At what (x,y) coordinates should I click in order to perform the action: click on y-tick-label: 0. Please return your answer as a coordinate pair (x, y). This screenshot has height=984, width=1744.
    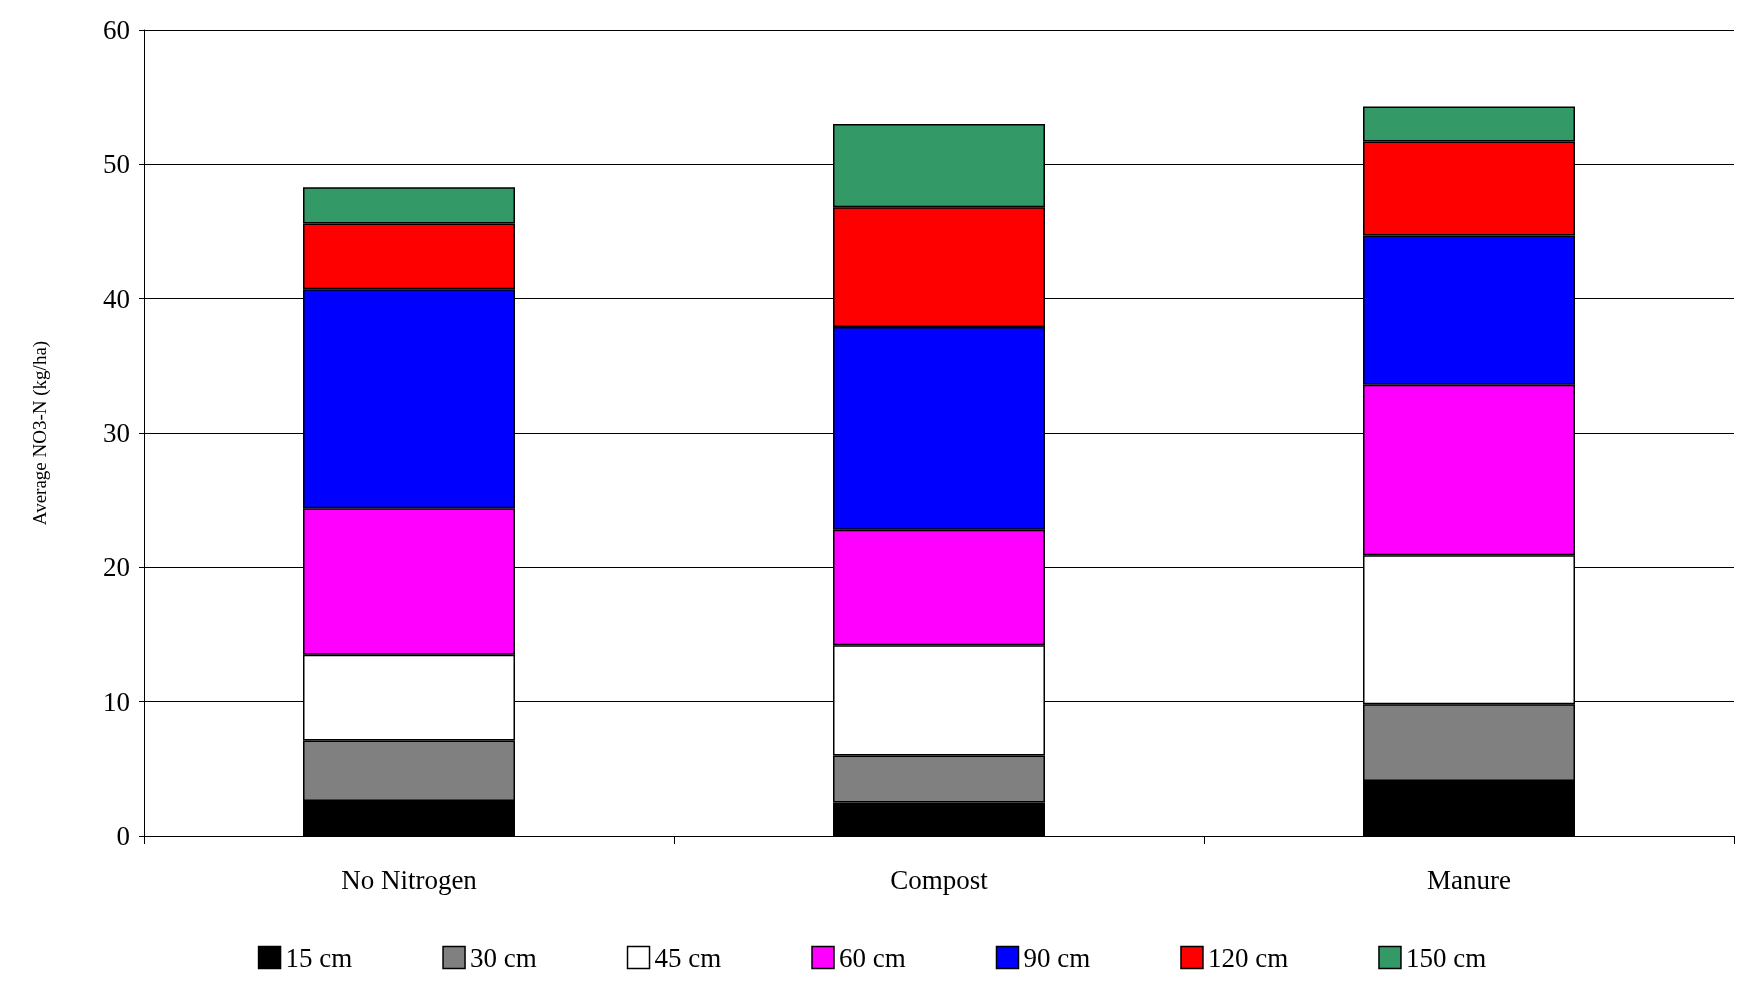
    Looking at the image, I should click on (123, 836).